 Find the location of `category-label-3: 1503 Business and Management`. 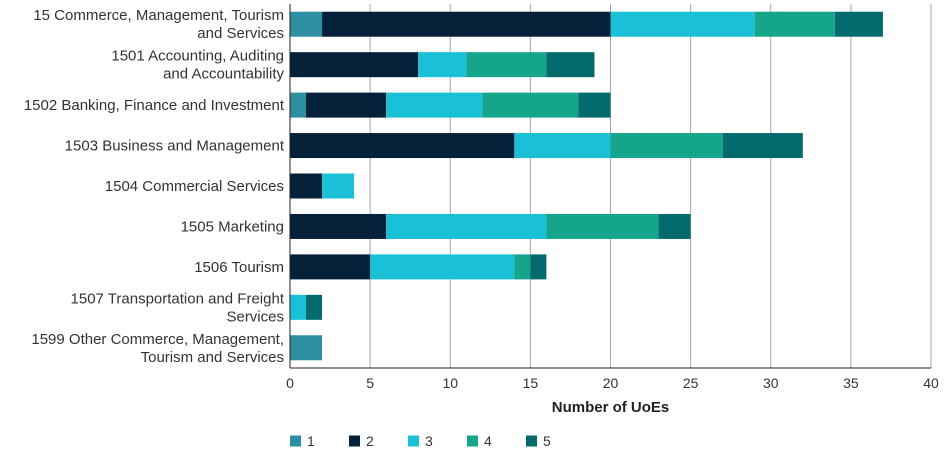

category-label-3: 1503 Business and Management is located at coordinates (175, 146).